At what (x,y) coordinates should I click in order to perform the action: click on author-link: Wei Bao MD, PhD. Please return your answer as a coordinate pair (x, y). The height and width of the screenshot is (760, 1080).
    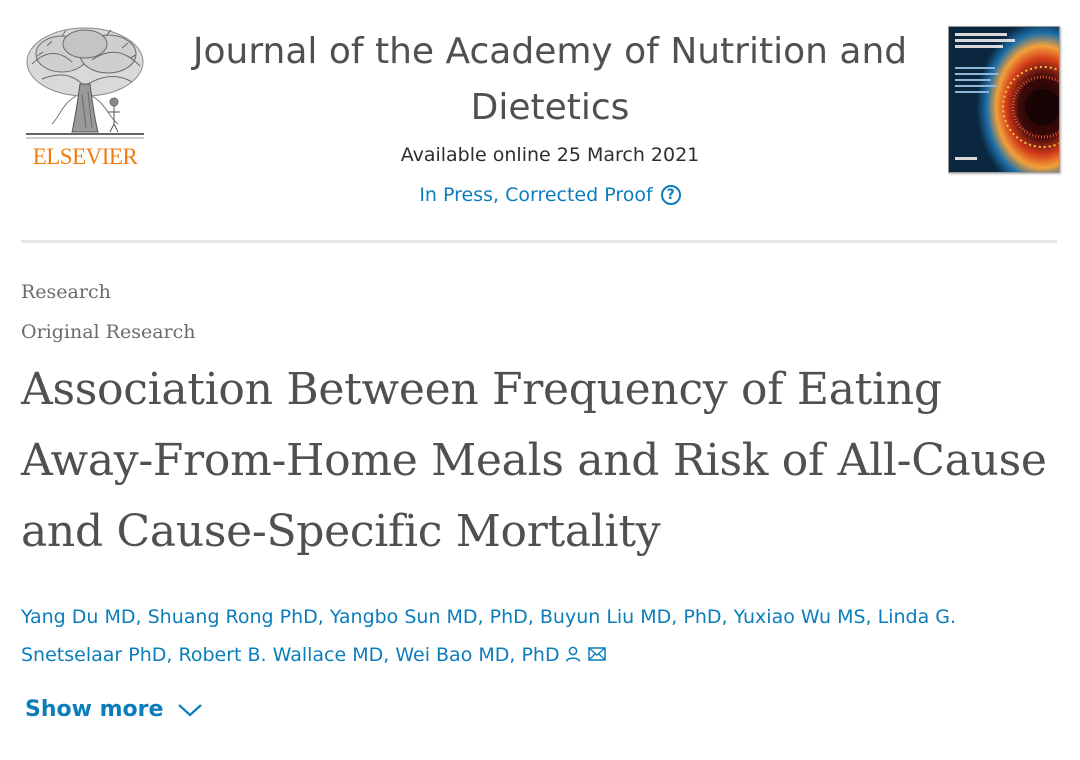
    Looking at the image, I should click on (477, 655).